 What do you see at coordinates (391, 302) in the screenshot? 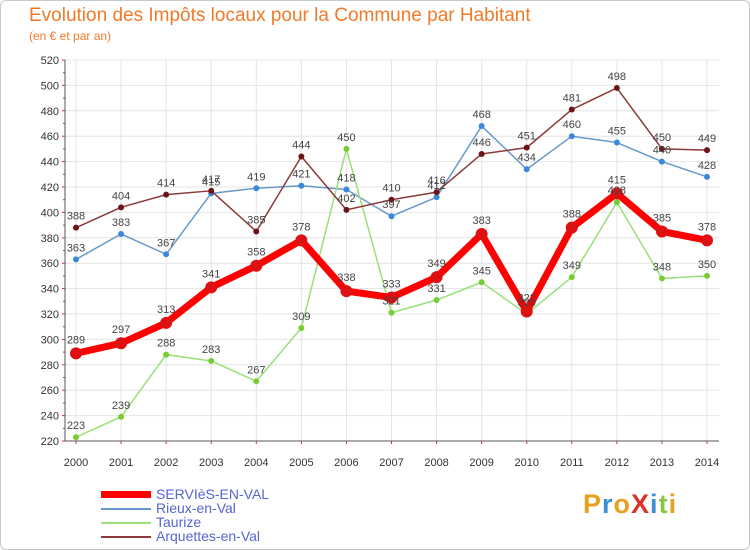
I see `data-label: 321` at bounding box center [391, 302].